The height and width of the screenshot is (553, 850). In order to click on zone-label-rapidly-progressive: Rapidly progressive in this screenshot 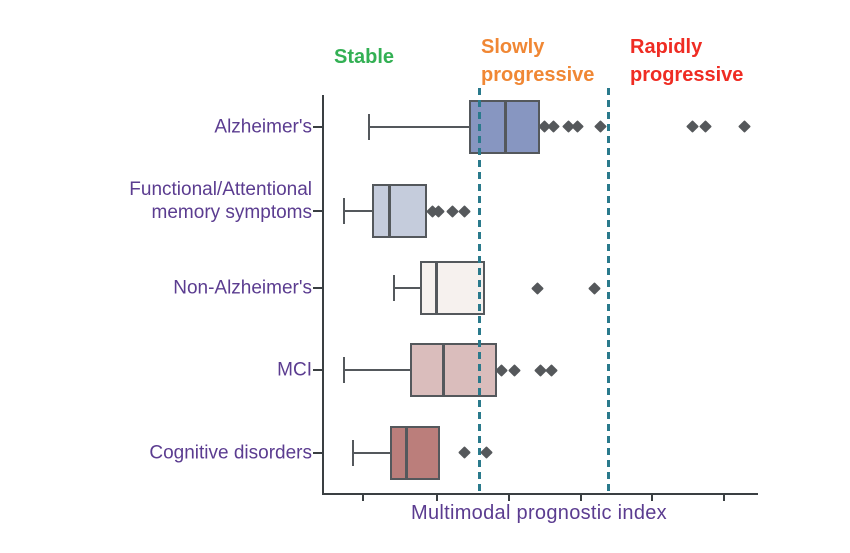, I will do `click(687, 61)`.